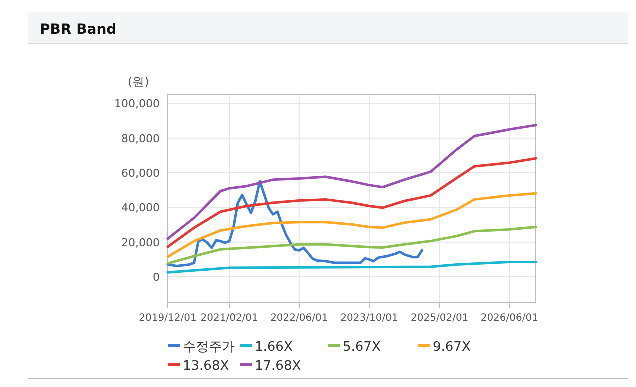 Image resolution: width=636 pixels, height=387 pixels. What do you see at coordinates (299, 318) in the screenshot?
I see `x-tick-label: 2022/06/01` at bounding box center [299, 318].